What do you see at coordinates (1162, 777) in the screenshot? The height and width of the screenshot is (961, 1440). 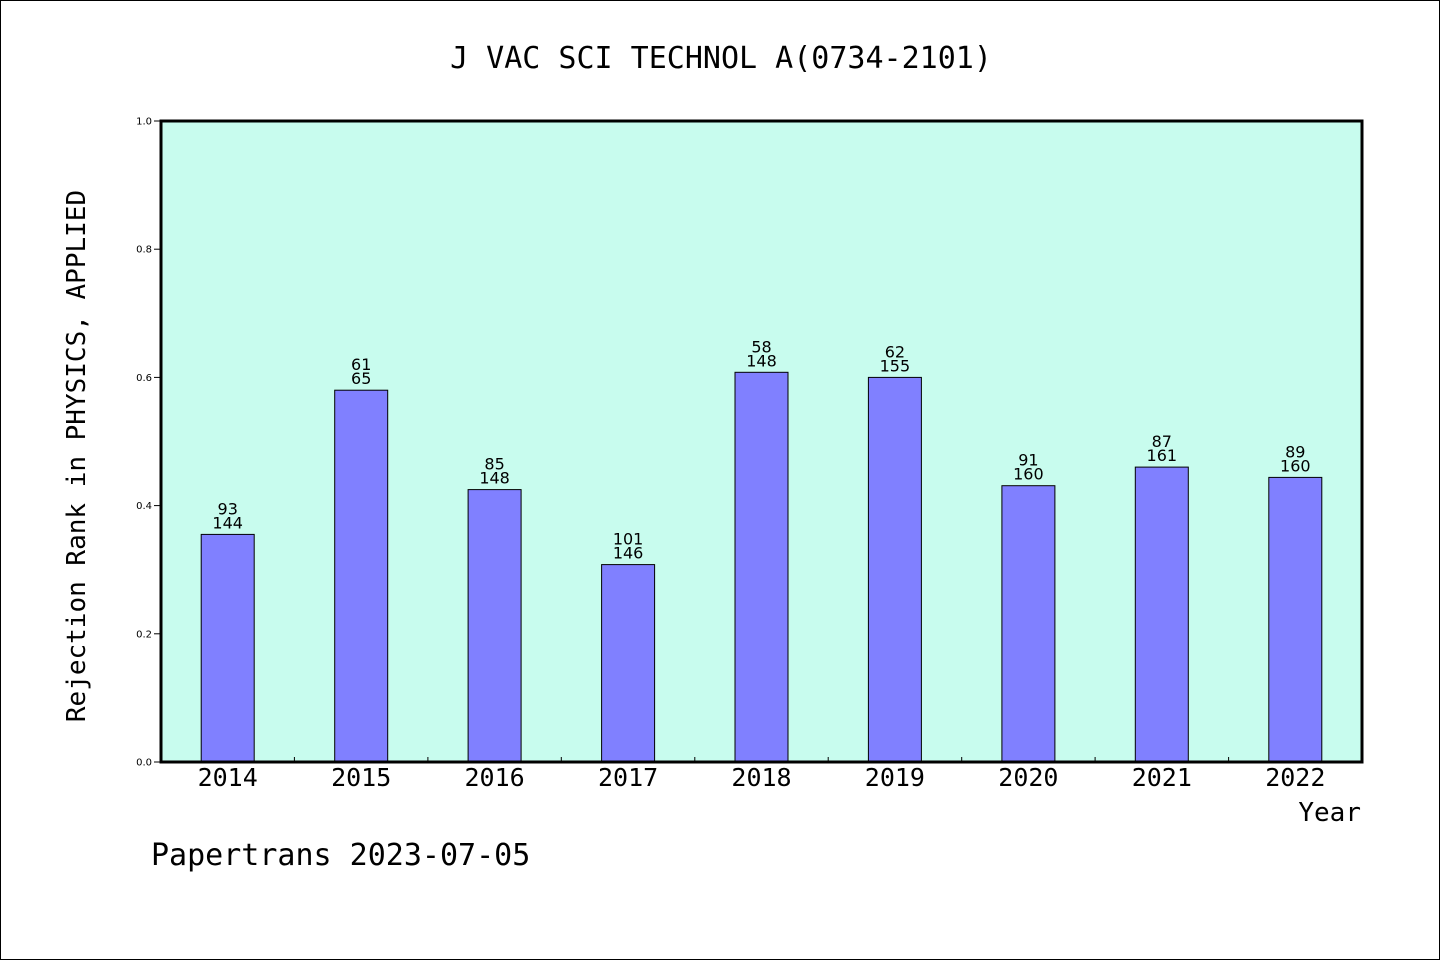 I see `x-tick-label-2021: 2021` at bounding box center [1162, 777].